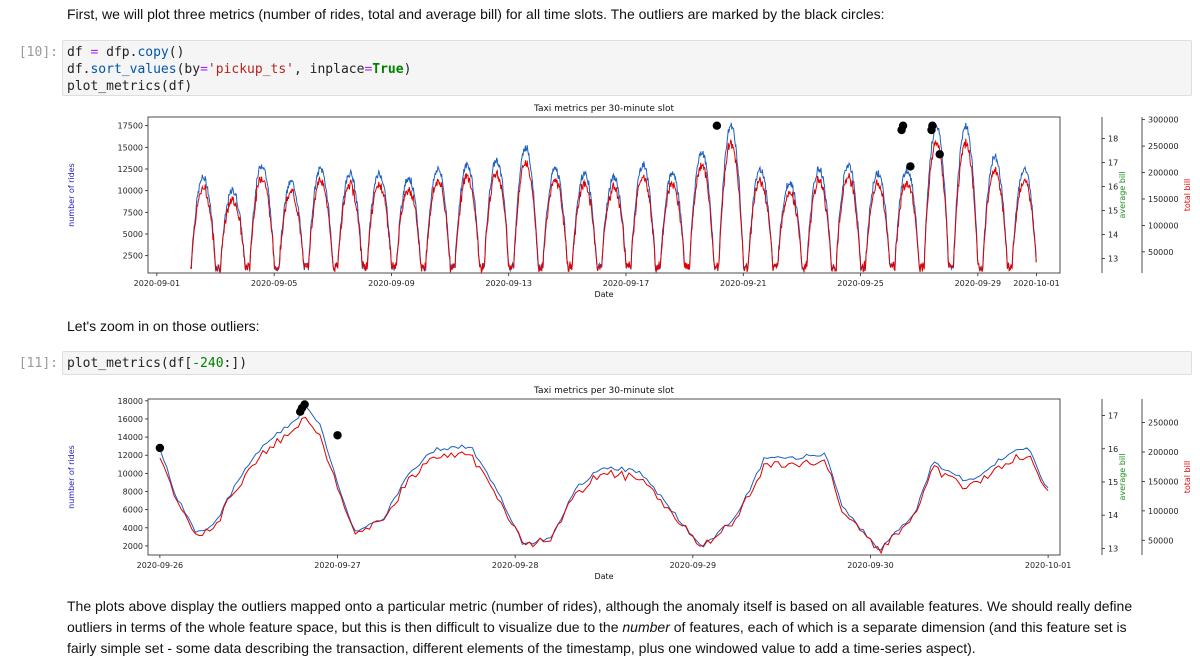 The width and height of the screenshot is (1200, 663). Describe the element at coordinates (160, 565) in the screenshot. I see `x-tick-label: 2020-09-26` at that location.